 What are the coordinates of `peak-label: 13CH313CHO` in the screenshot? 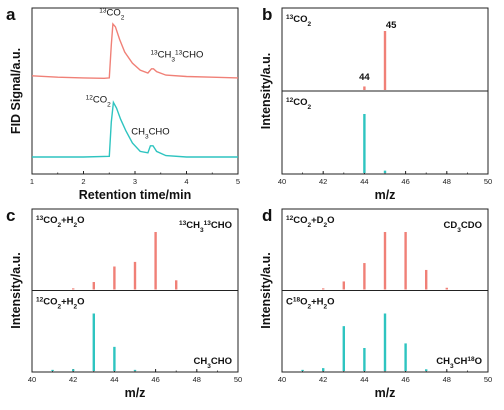 It's located at (176, 56).